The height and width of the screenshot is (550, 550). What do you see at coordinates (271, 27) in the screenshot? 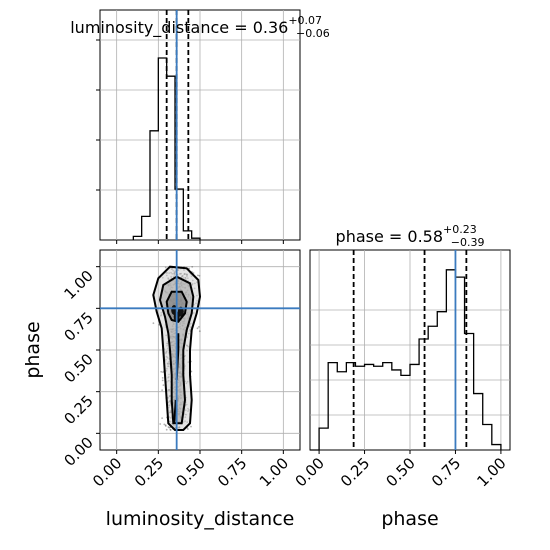
I see `title-luminosity-distance-median: 0.36` at bounding box center [271, 27].